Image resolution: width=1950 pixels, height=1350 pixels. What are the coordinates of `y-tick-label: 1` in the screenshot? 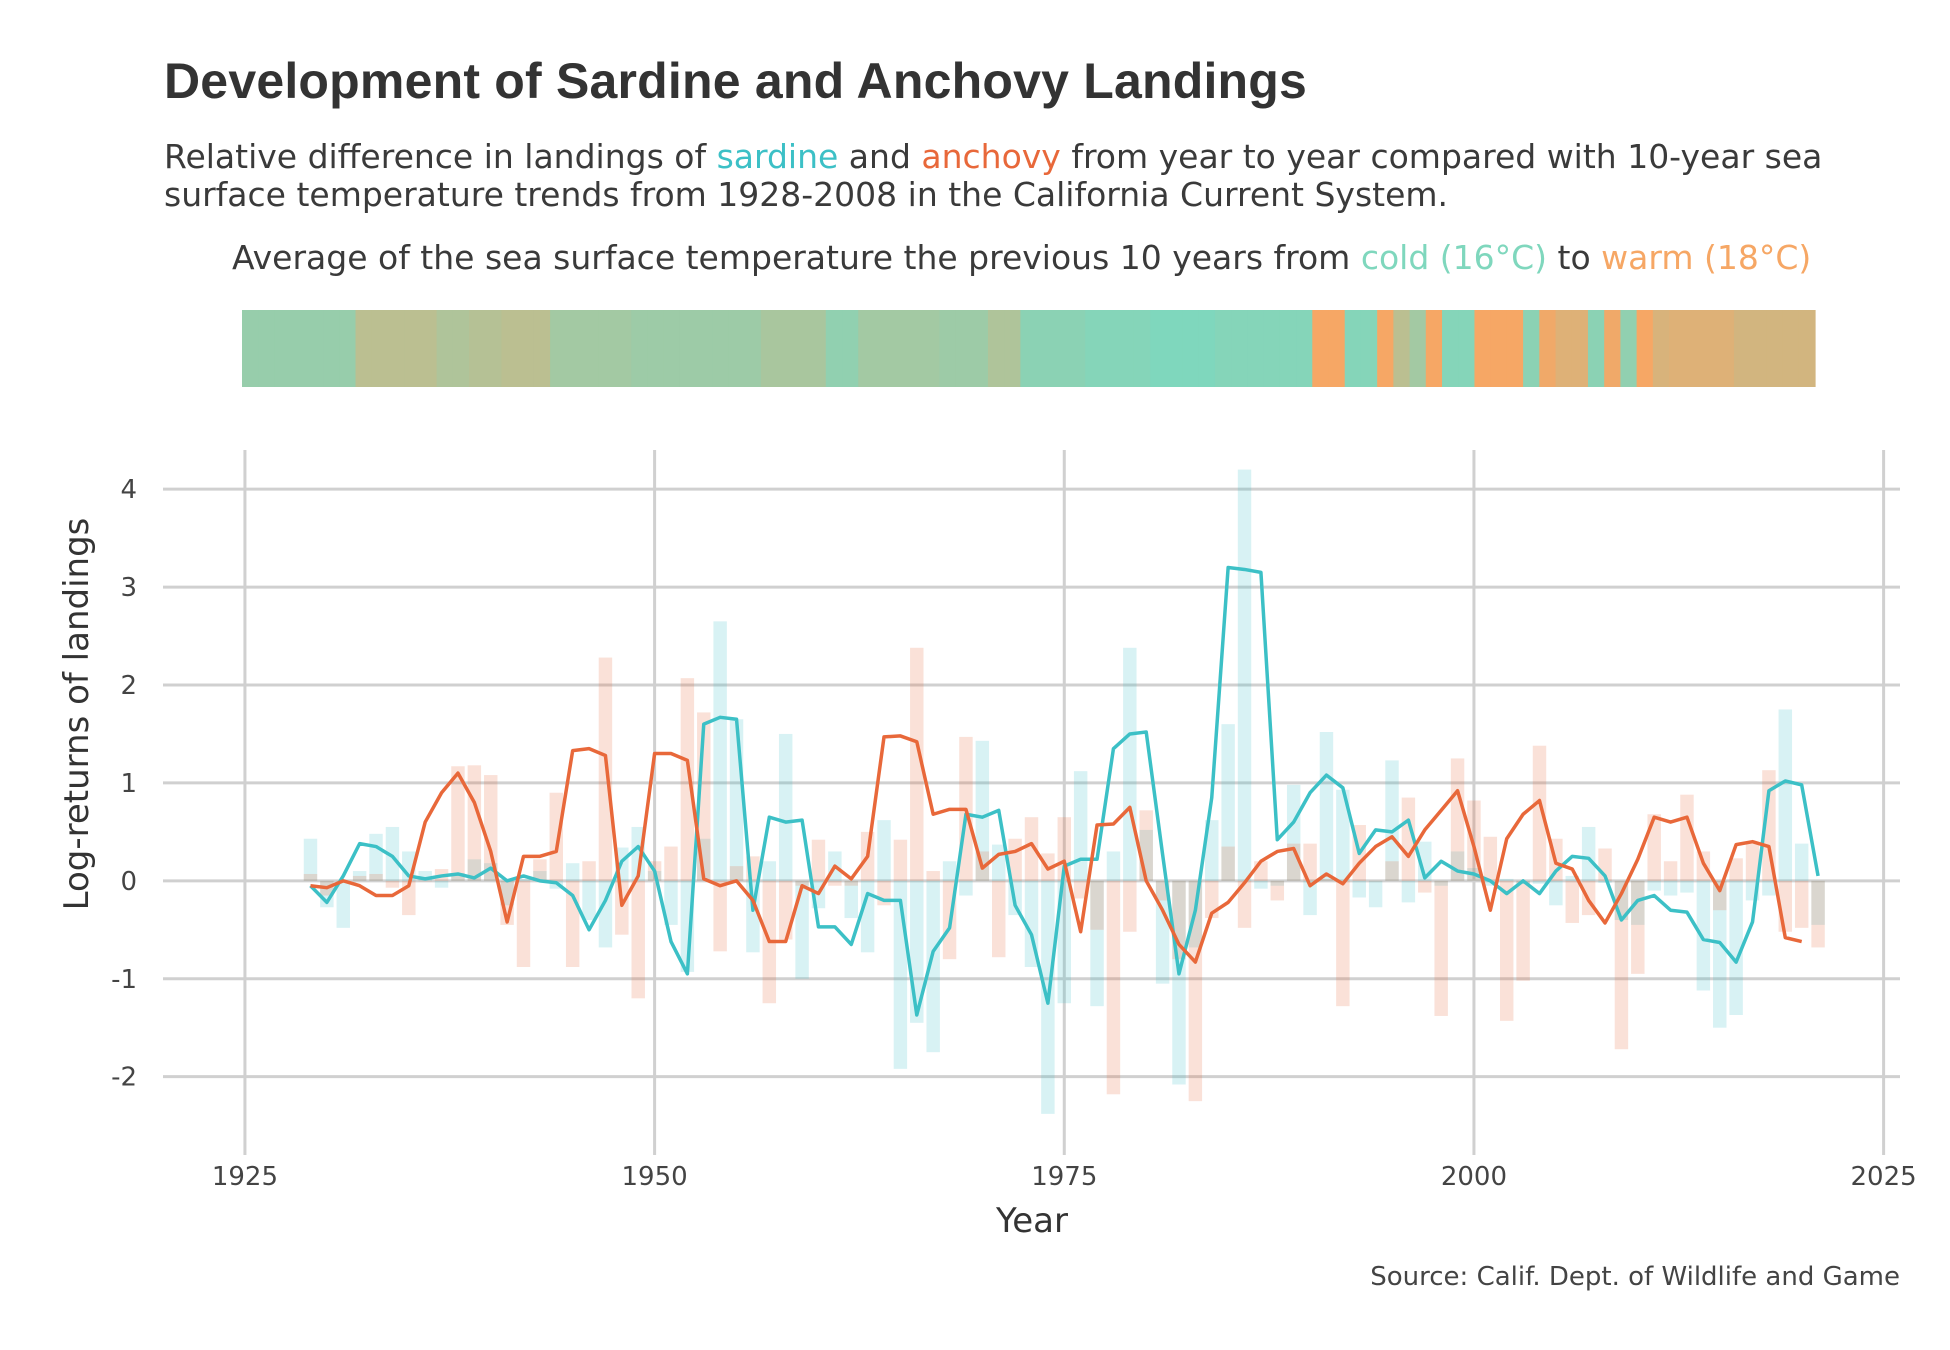 It's located at (128, 784).